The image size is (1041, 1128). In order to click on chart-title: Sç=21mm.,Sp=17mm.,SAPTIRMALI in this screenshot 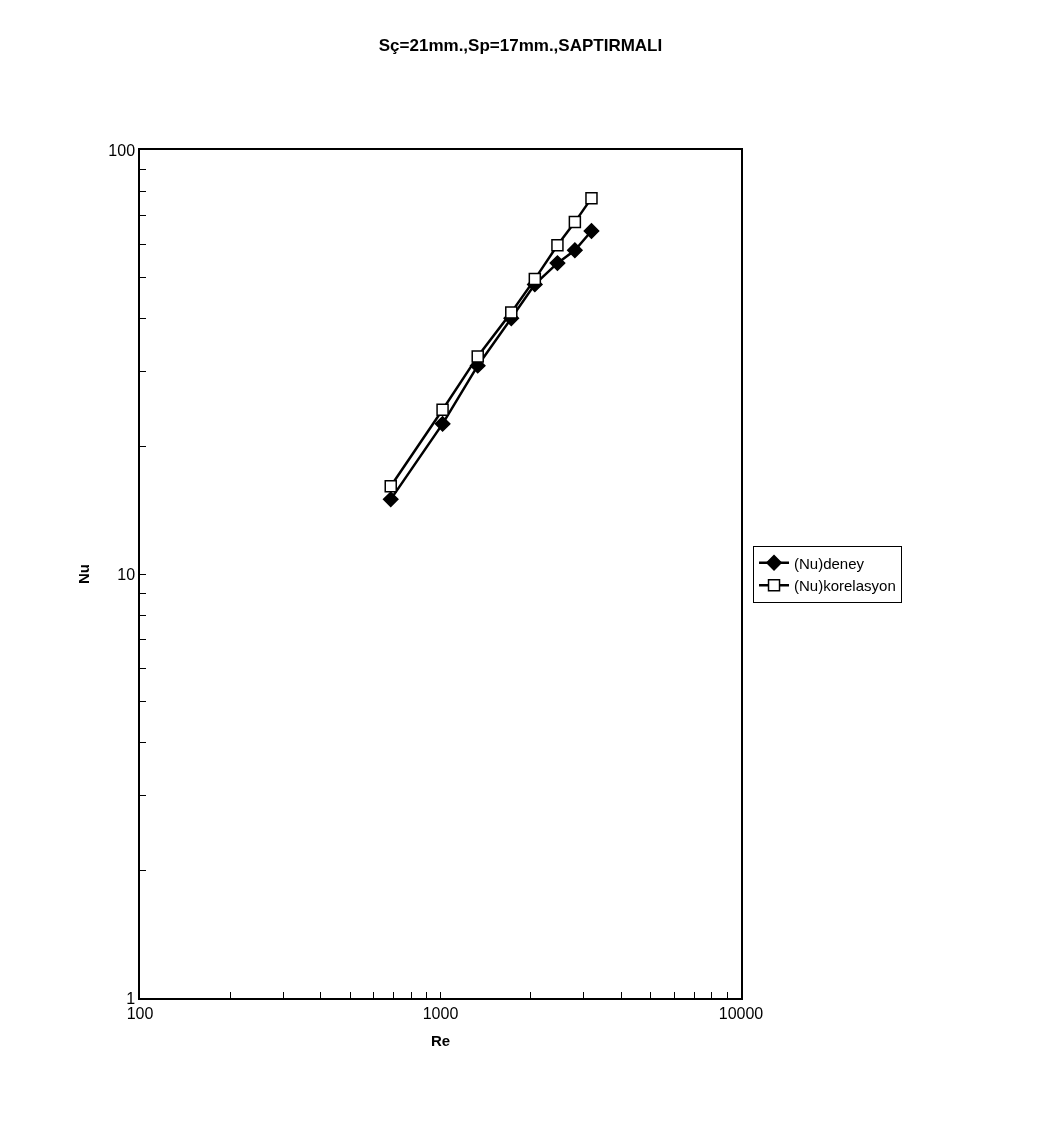, I will do `click(520, 46)`.